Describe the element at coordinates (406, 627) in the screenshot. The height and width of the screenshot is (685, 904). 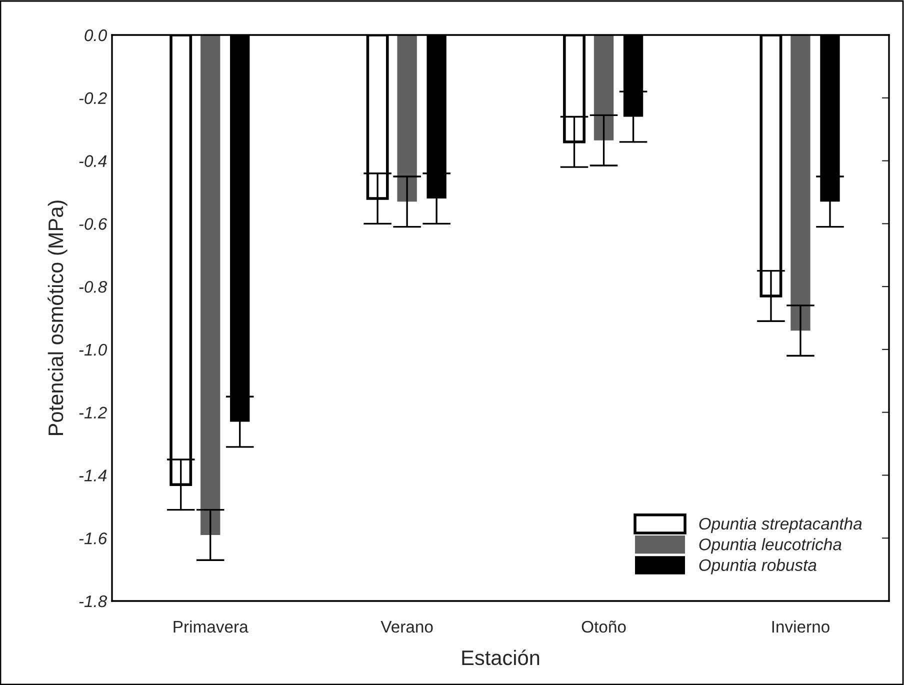
I see `x-tick-label: Verano` at that location.